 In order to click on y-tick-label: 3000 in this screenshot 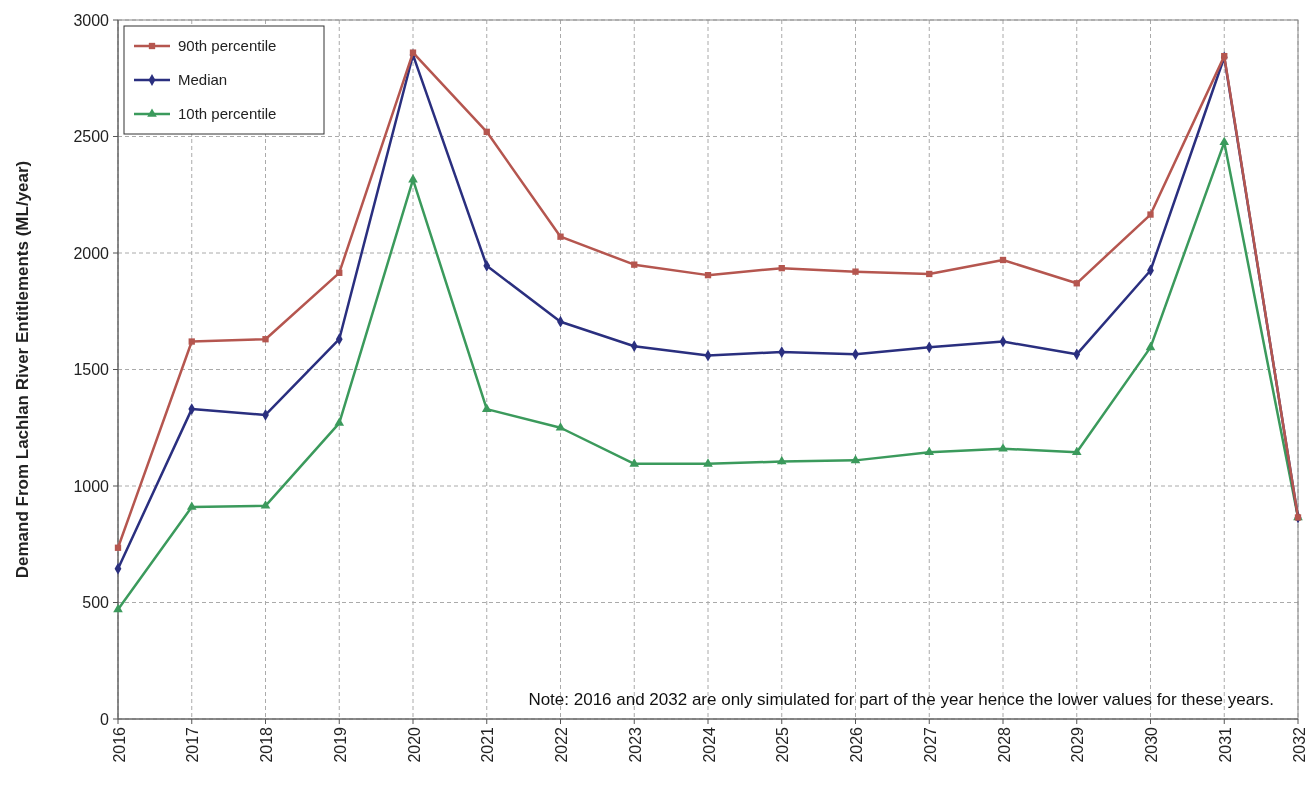, I will do `click(91, 20)`.